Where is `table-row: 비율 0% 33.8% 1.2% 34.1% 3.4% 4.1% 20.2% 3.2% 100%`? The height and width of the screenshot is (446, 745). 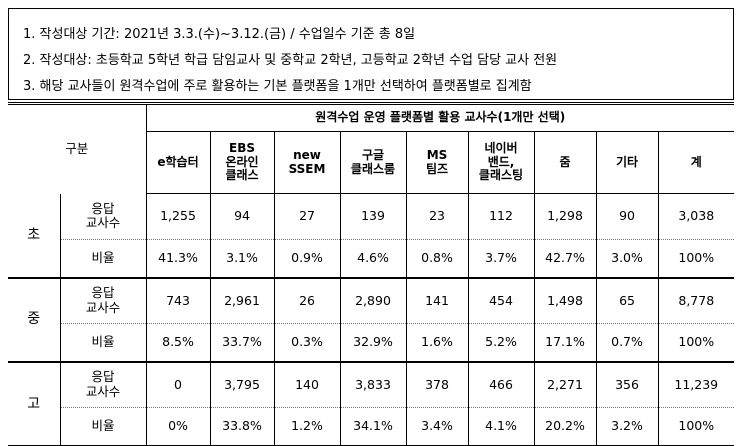
table-row: 비율 0% 33.8% 1.2% 34.1% 3.4% 4.1% 20.2% 3.2% 100% is located at coordinates (371, 426).